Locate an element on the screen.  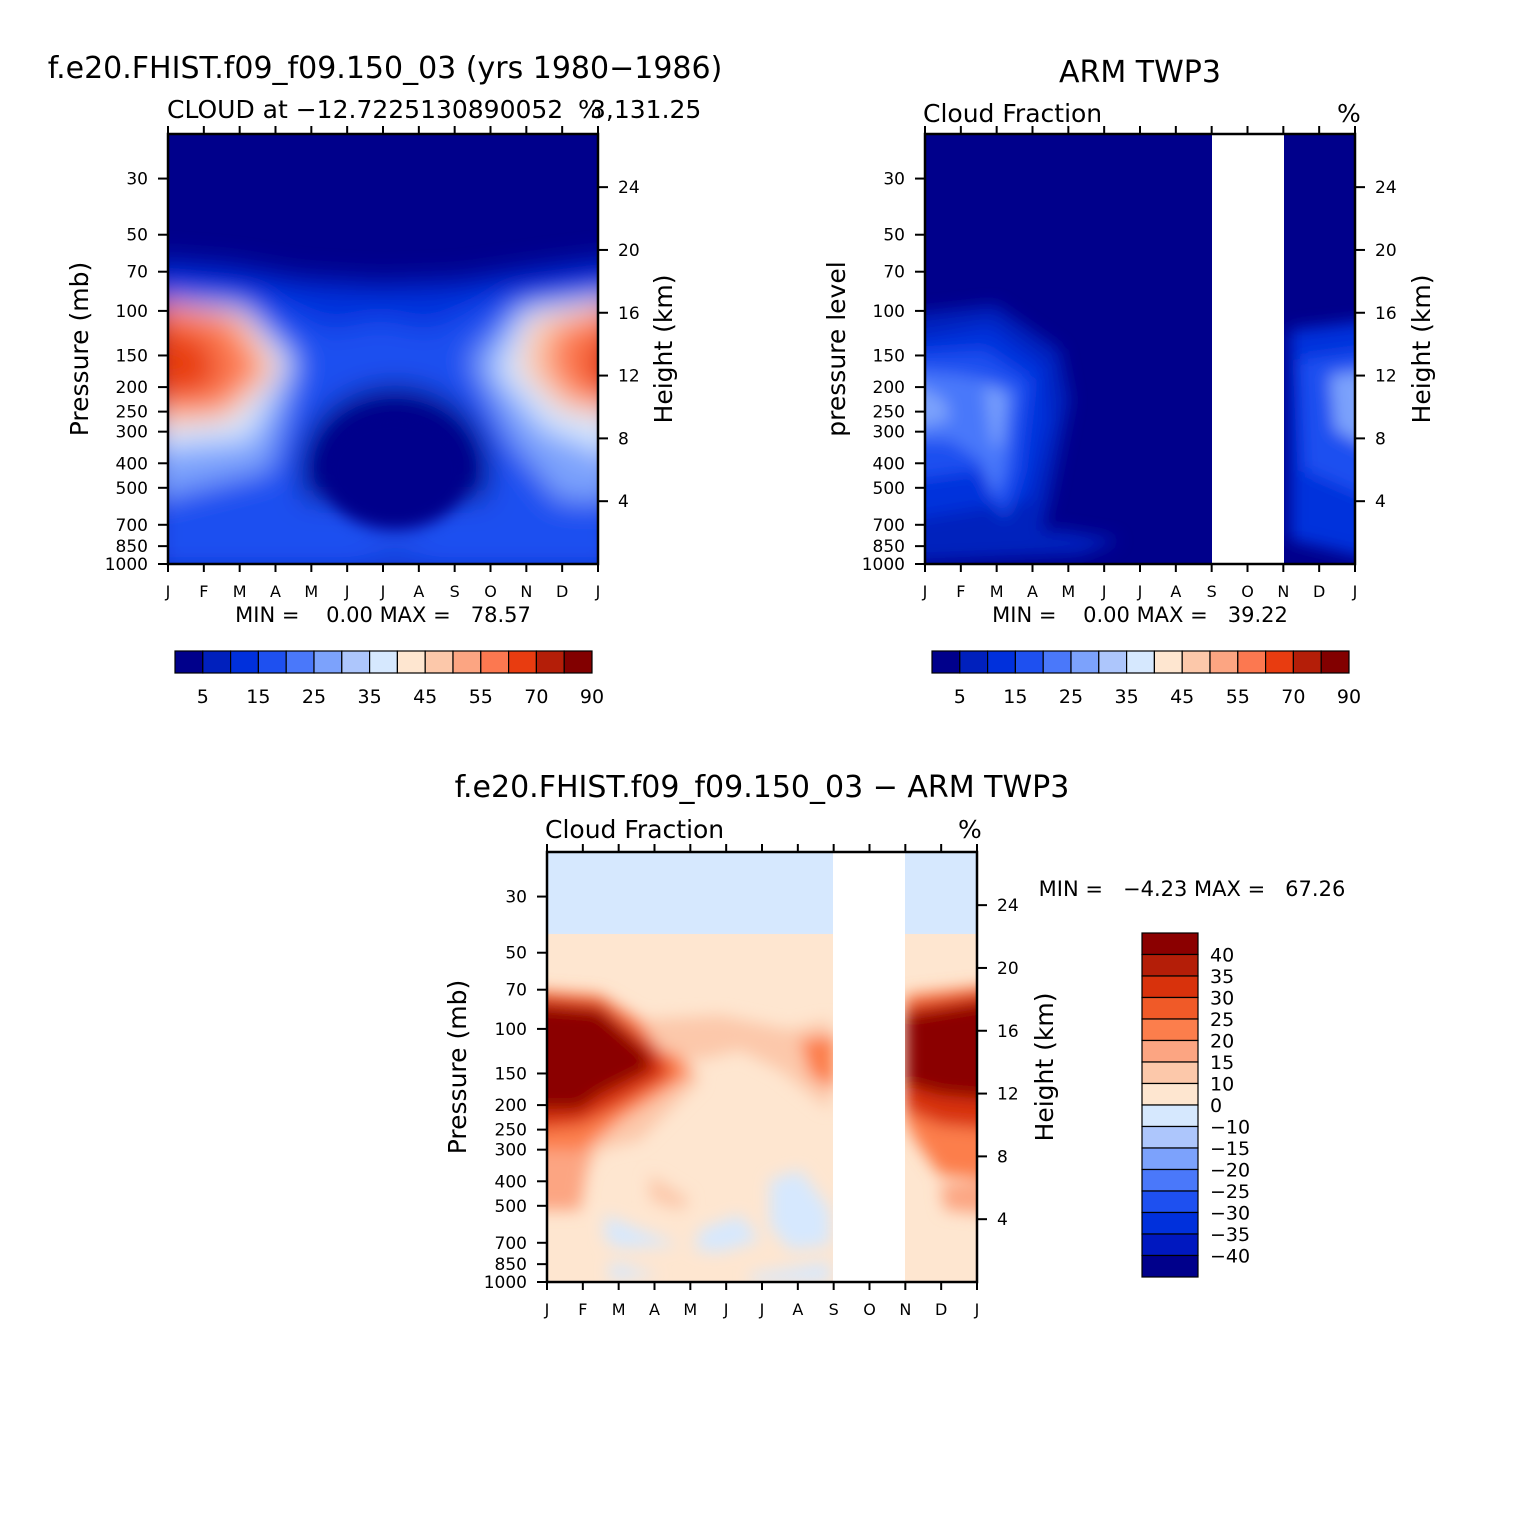
y2-tick-label: 20 is located at coordinates (629, 251).